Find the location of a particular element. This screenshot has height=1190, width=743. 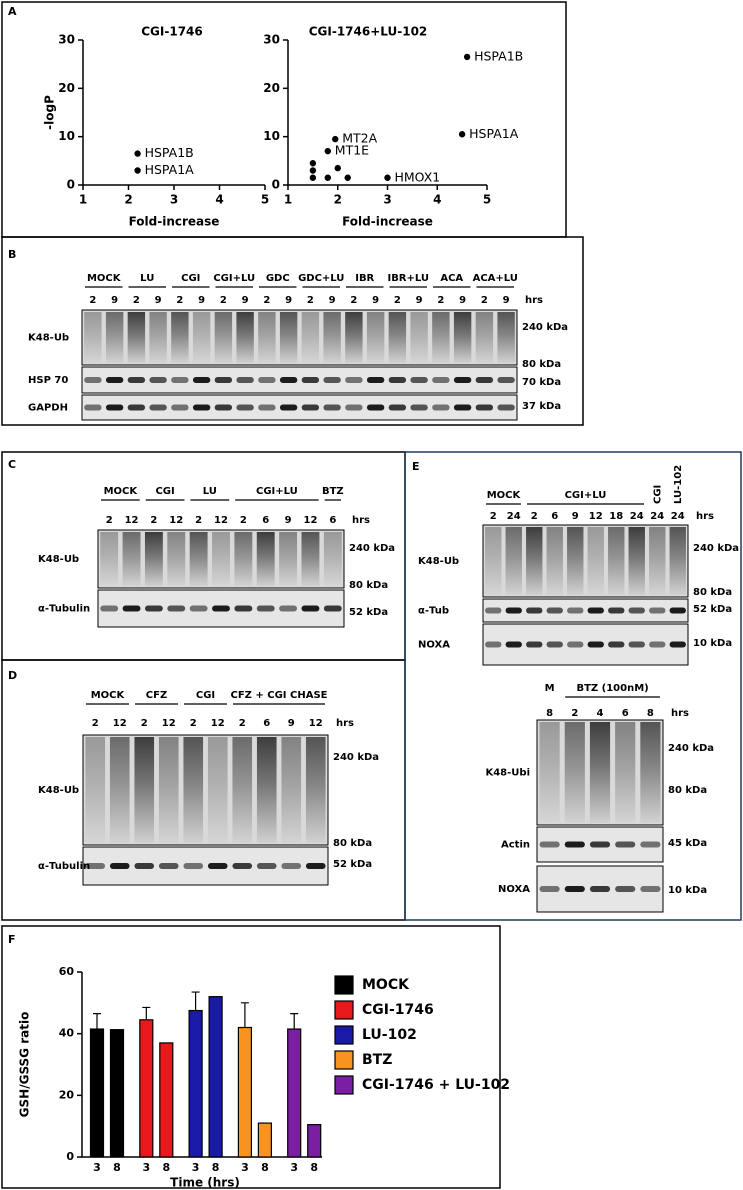

x-tick-label: 5 is located at coordinates (487, 200).